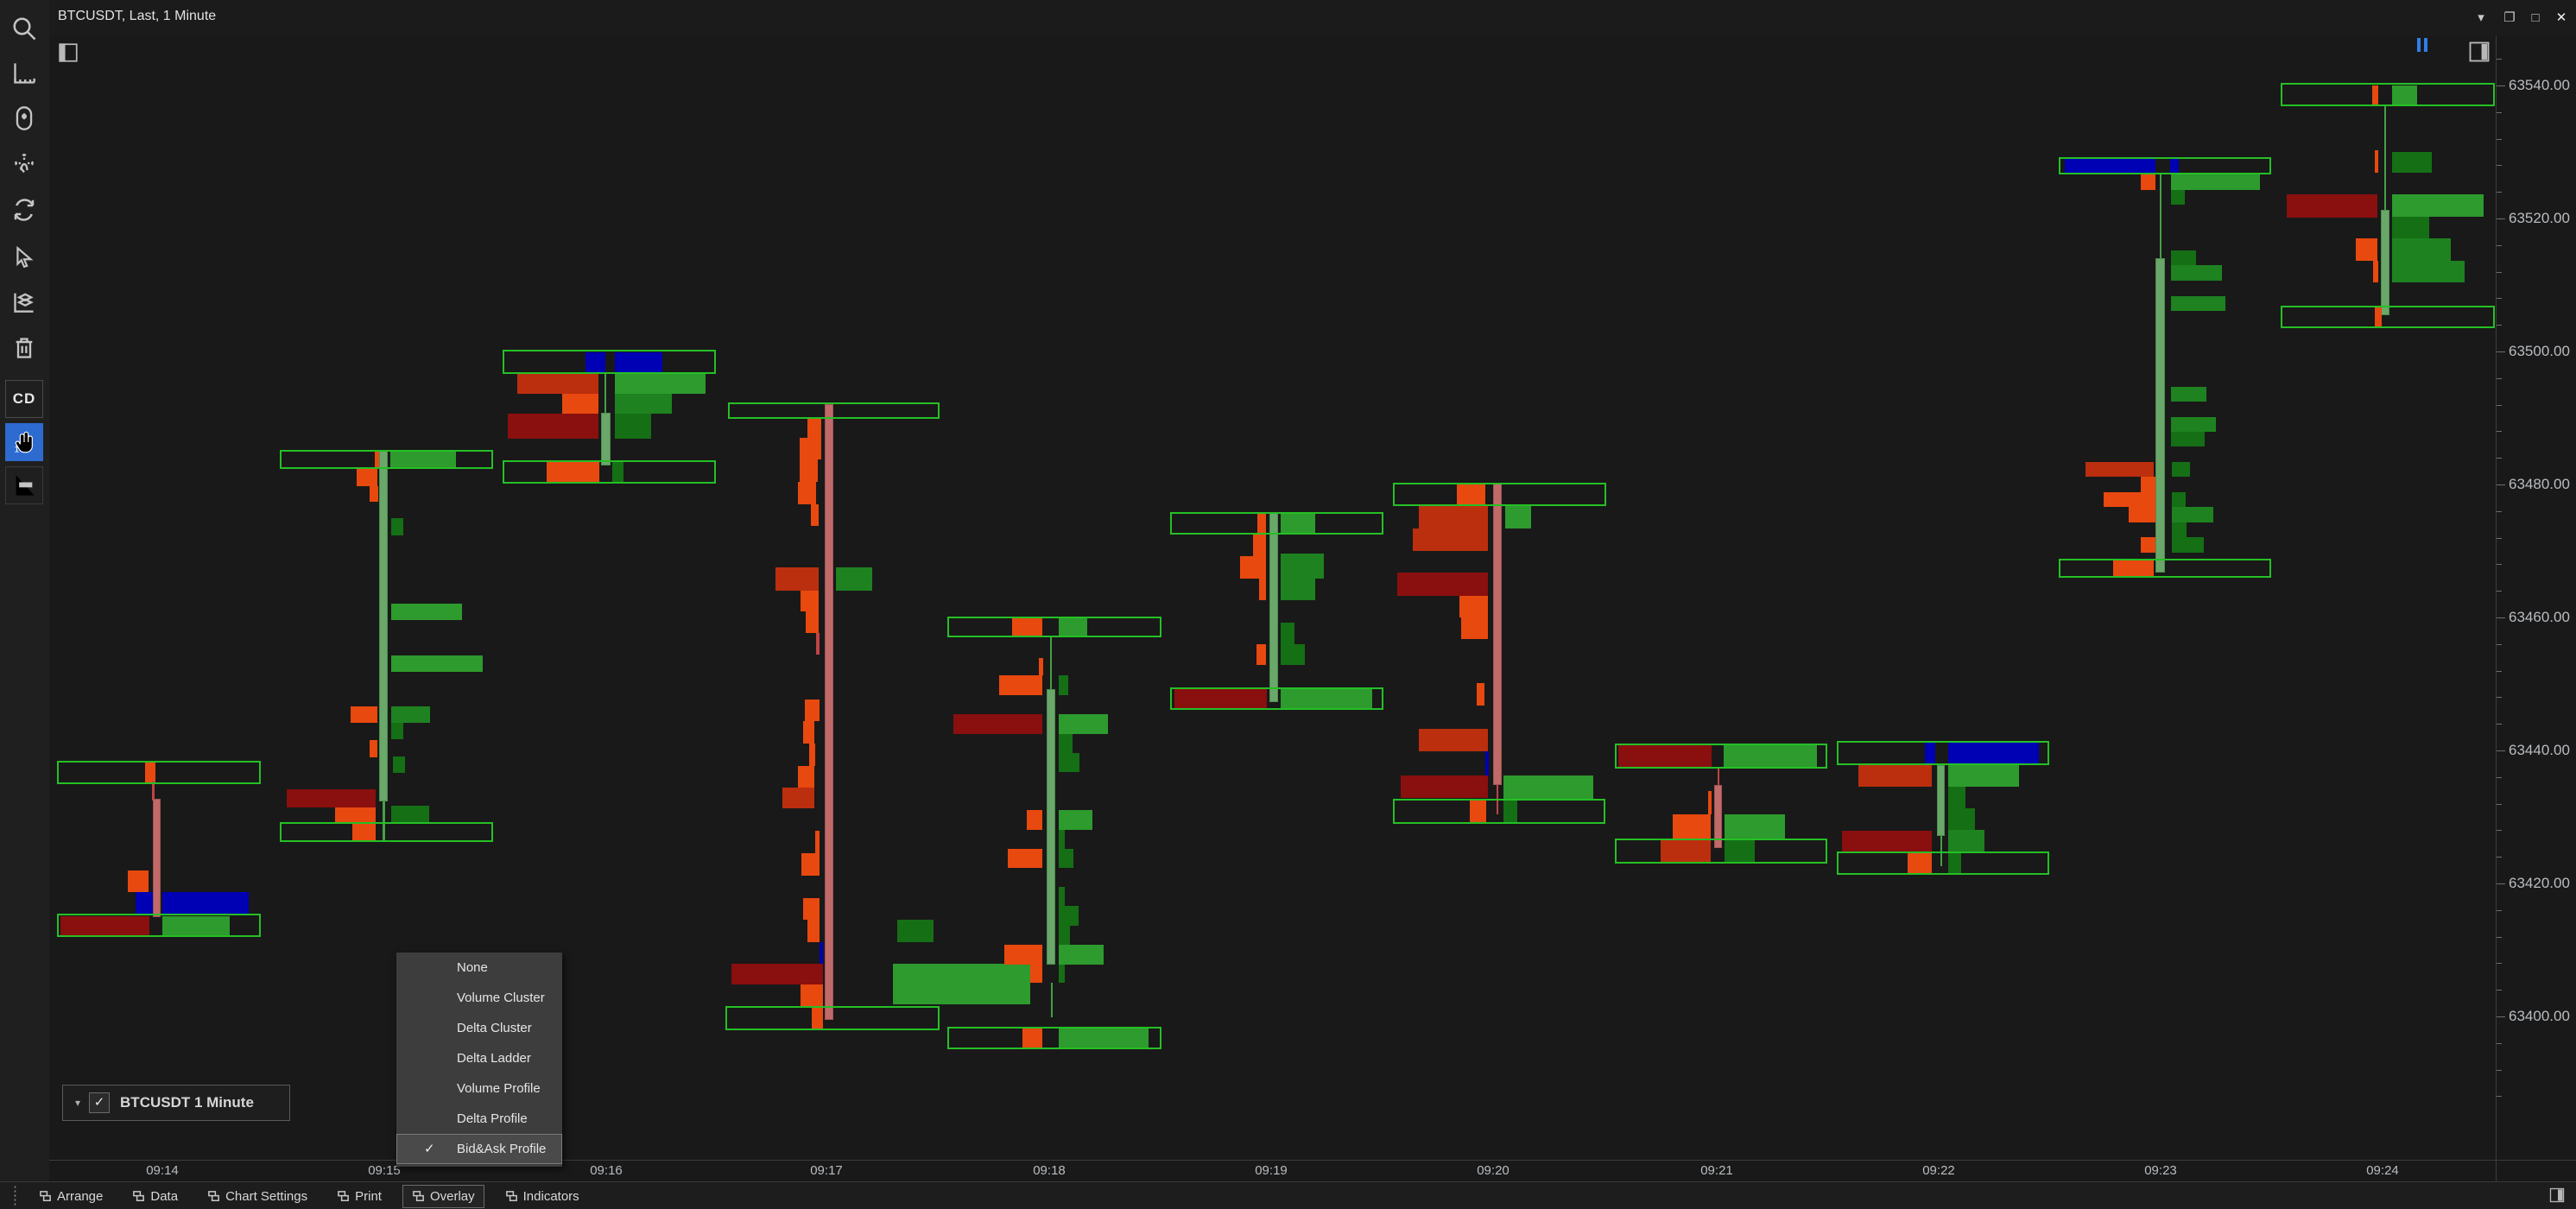 The image size is (2576, 1209). I want to click on one-click-trading-button: 1, so click(24, 442).